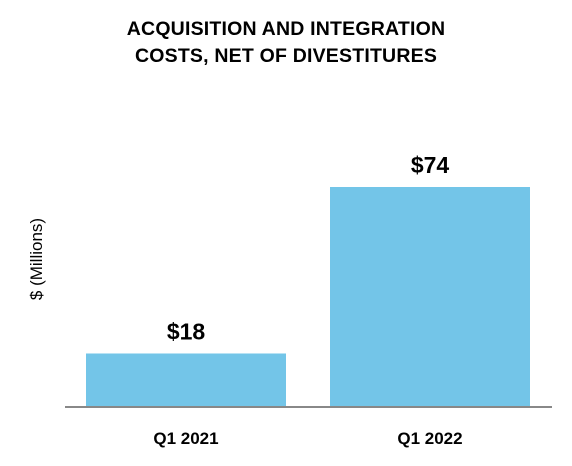  What do you see at coordinates (186, 380) in the screenshot?
I see `bar-q1-2021` at bounding box center [186, 380].